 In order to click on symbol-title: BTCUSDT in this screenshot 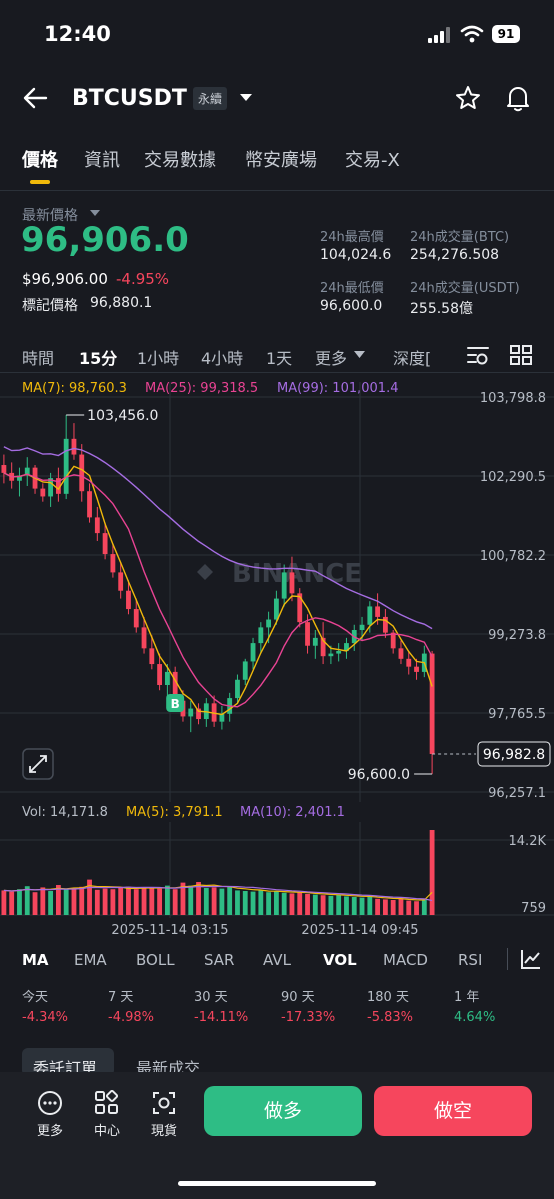, I will do `click(129, 98)`.